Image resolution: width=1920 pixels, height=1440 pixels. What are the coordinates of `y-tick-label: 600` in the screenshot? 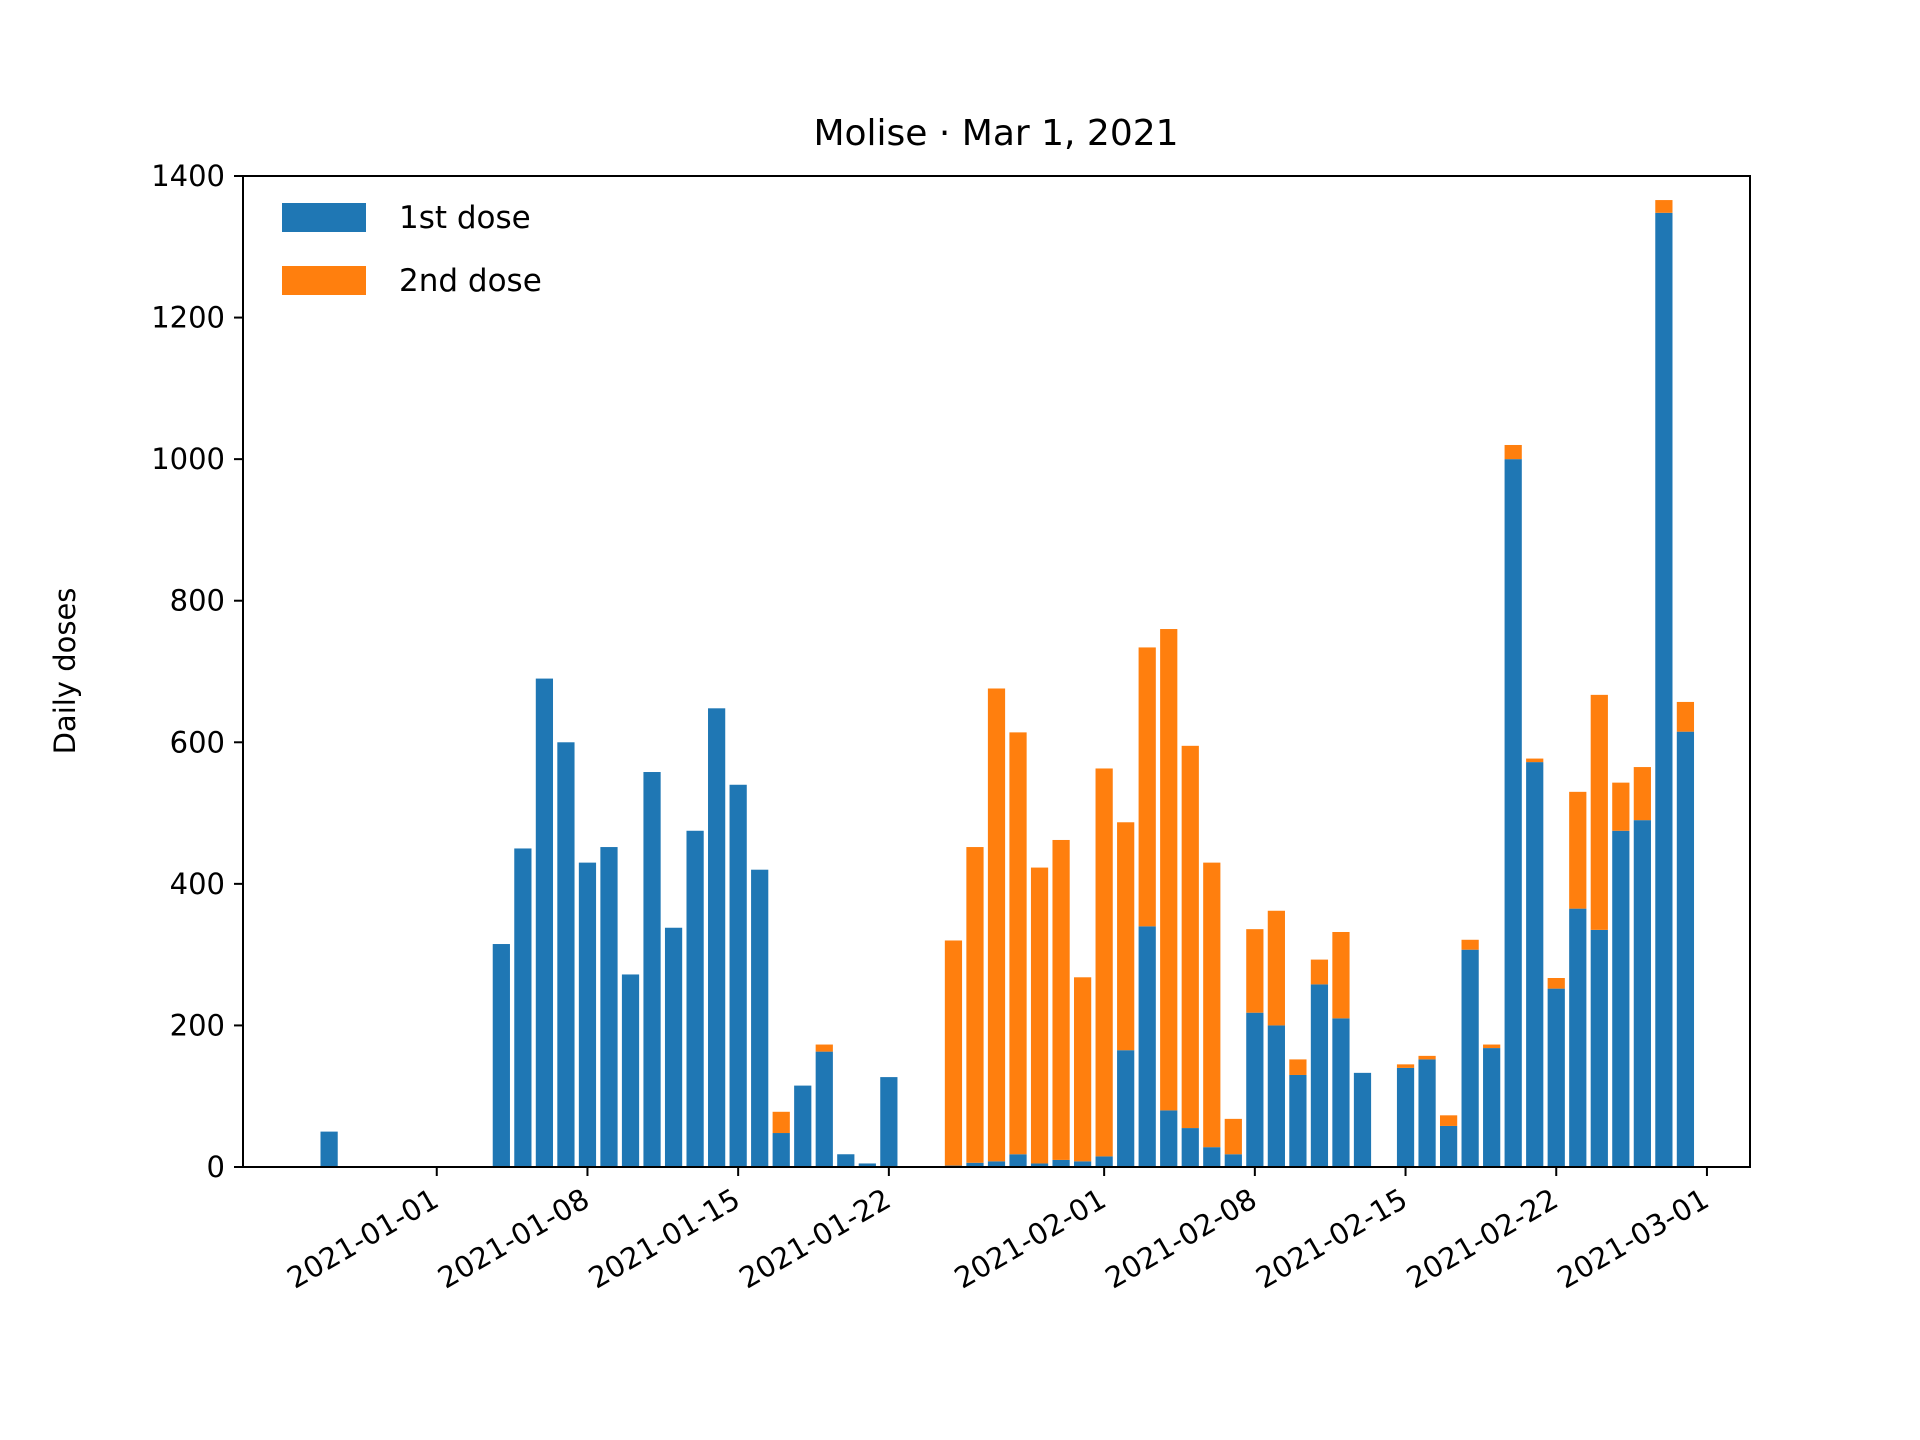 It's located at (197, 742).